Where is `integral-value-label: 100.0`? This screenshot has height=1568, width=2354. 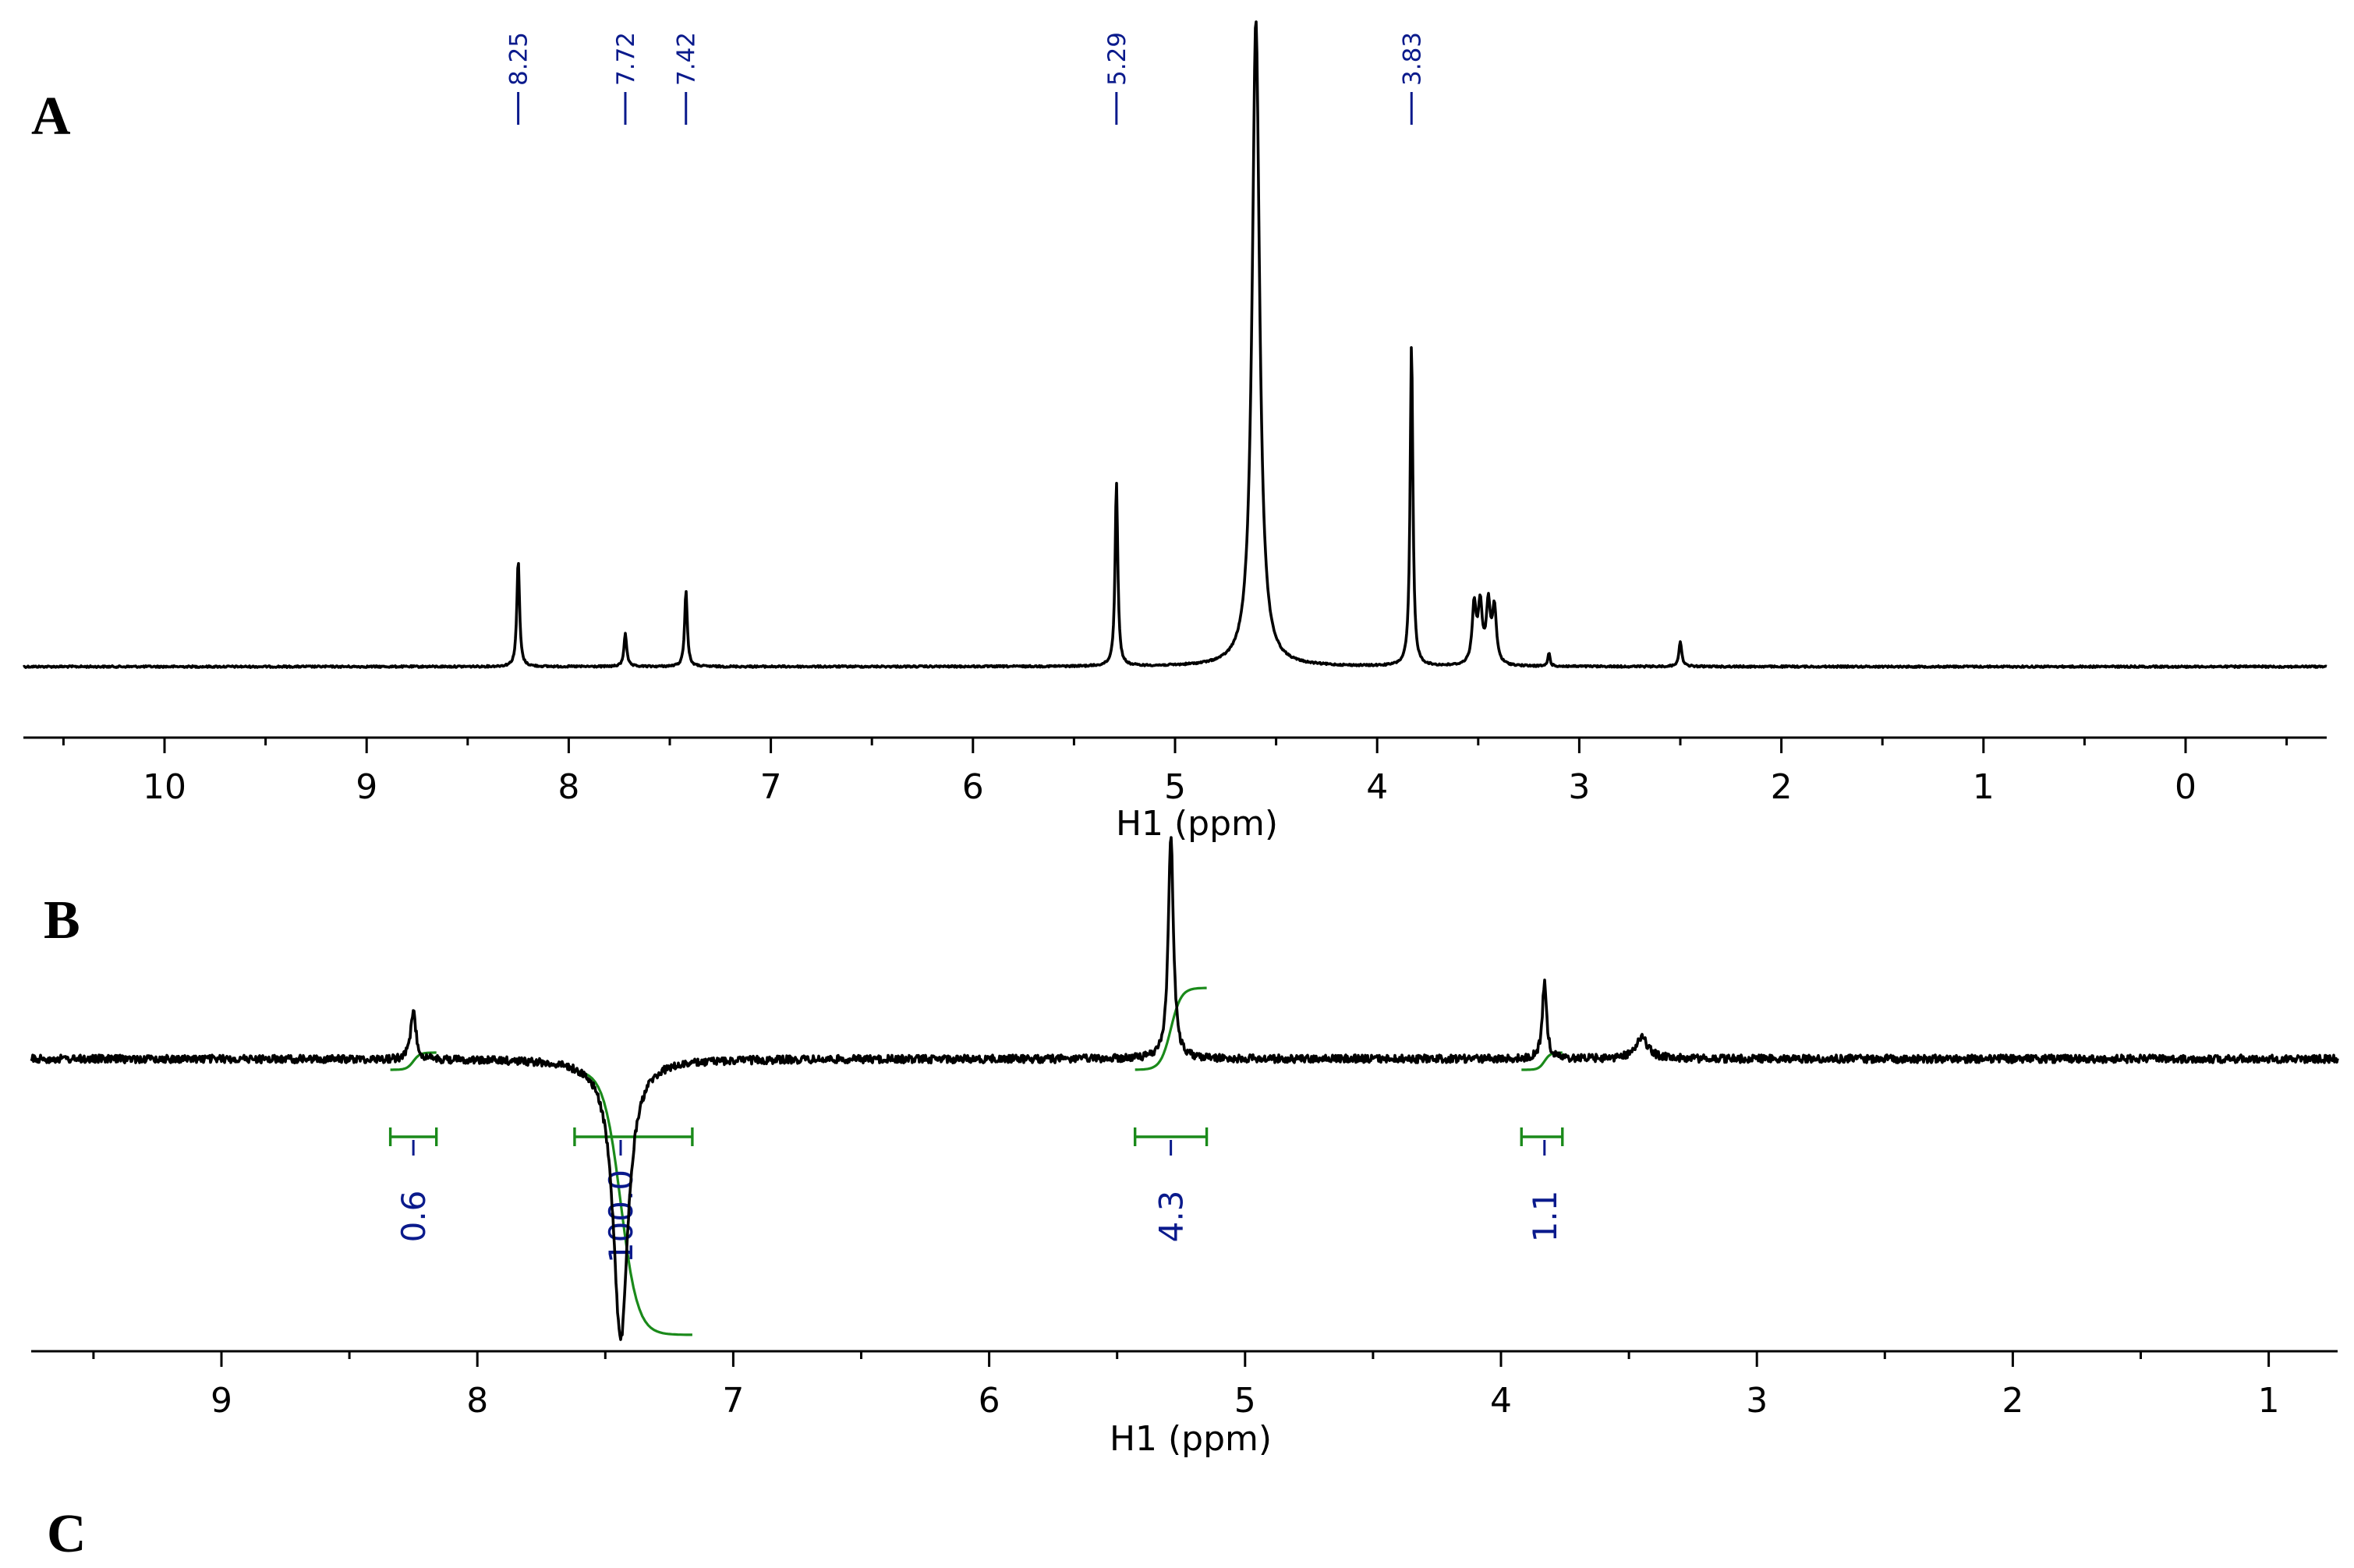 integral-value-label: 100.0 is located at coordinates (621, 1216).